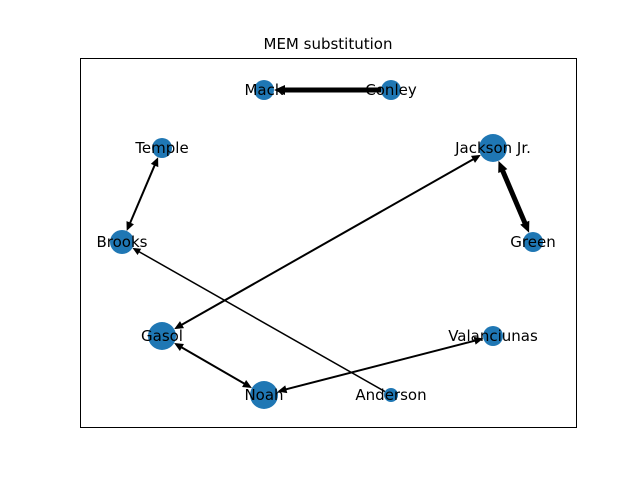 The height and width of the screenshot is (480, 640). I want to click on node-label-valanciunas: Valanciunas, so click(493, 336).